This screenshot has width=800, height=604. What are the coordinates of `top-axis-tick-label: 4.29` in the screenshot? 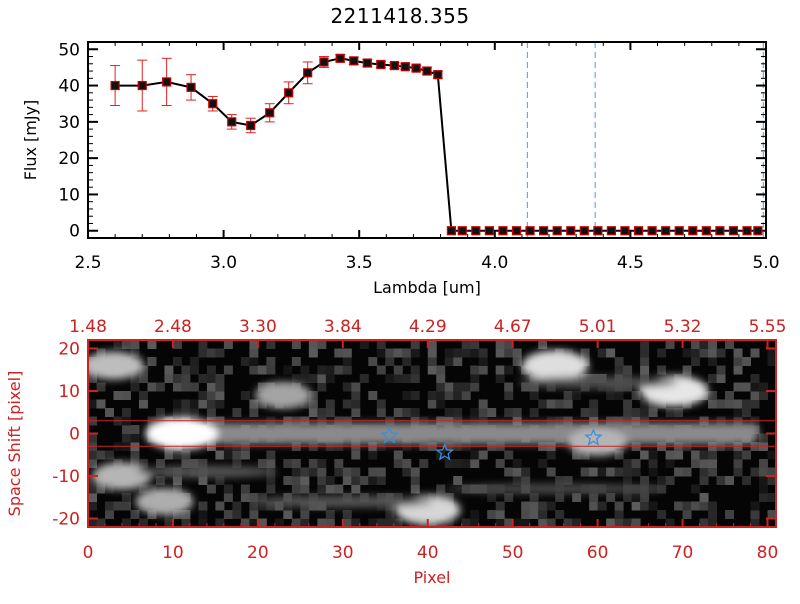 It's located at (428, 327).